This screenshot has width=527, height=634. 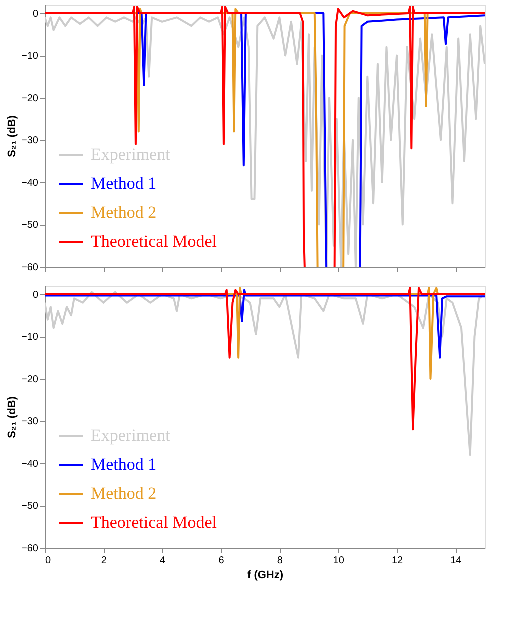 What do you see at coordinates (456, 561) in the screenshot?
I see `x-tick-label: 14` at bounding box center [456, 561].